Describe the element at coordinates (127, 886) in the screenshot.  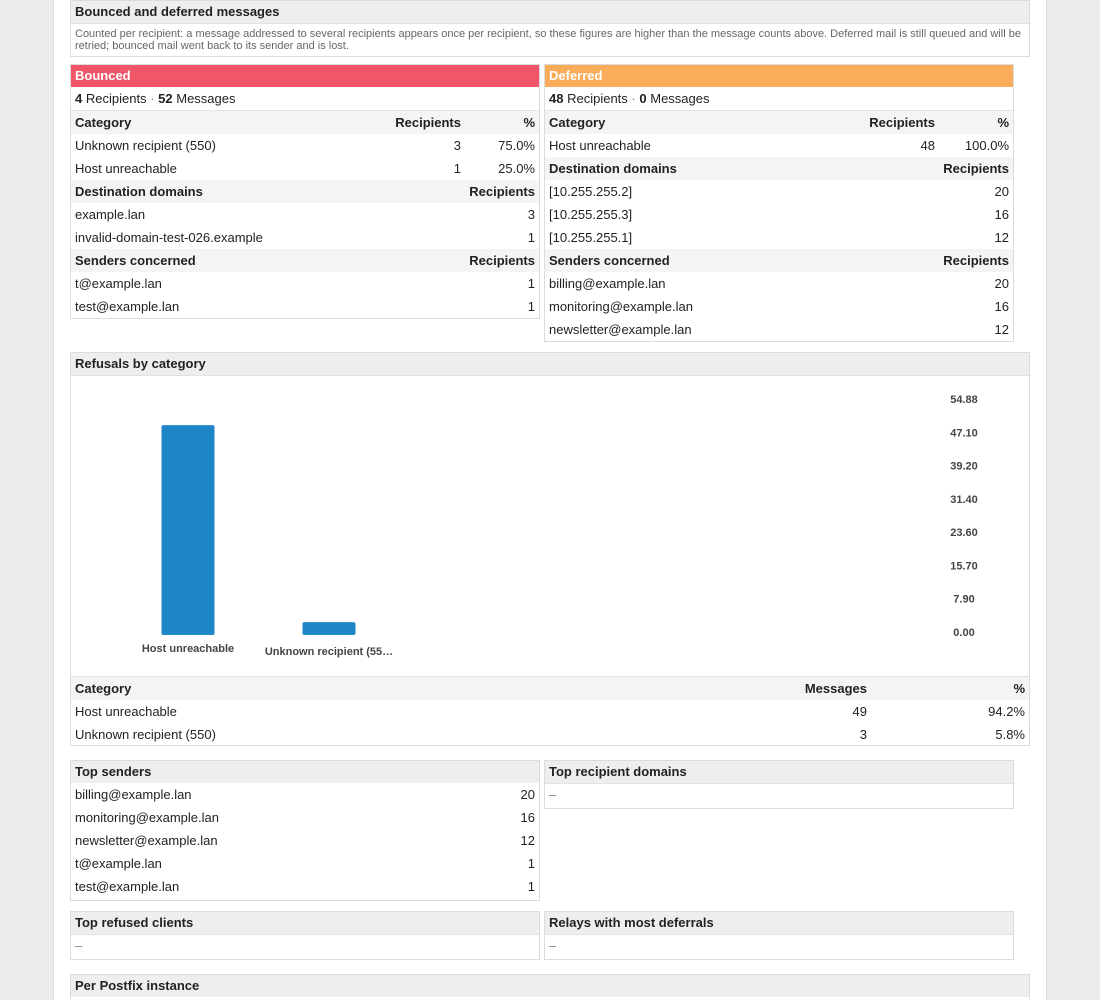
I see `sender-email: test@example.lan` at that location.